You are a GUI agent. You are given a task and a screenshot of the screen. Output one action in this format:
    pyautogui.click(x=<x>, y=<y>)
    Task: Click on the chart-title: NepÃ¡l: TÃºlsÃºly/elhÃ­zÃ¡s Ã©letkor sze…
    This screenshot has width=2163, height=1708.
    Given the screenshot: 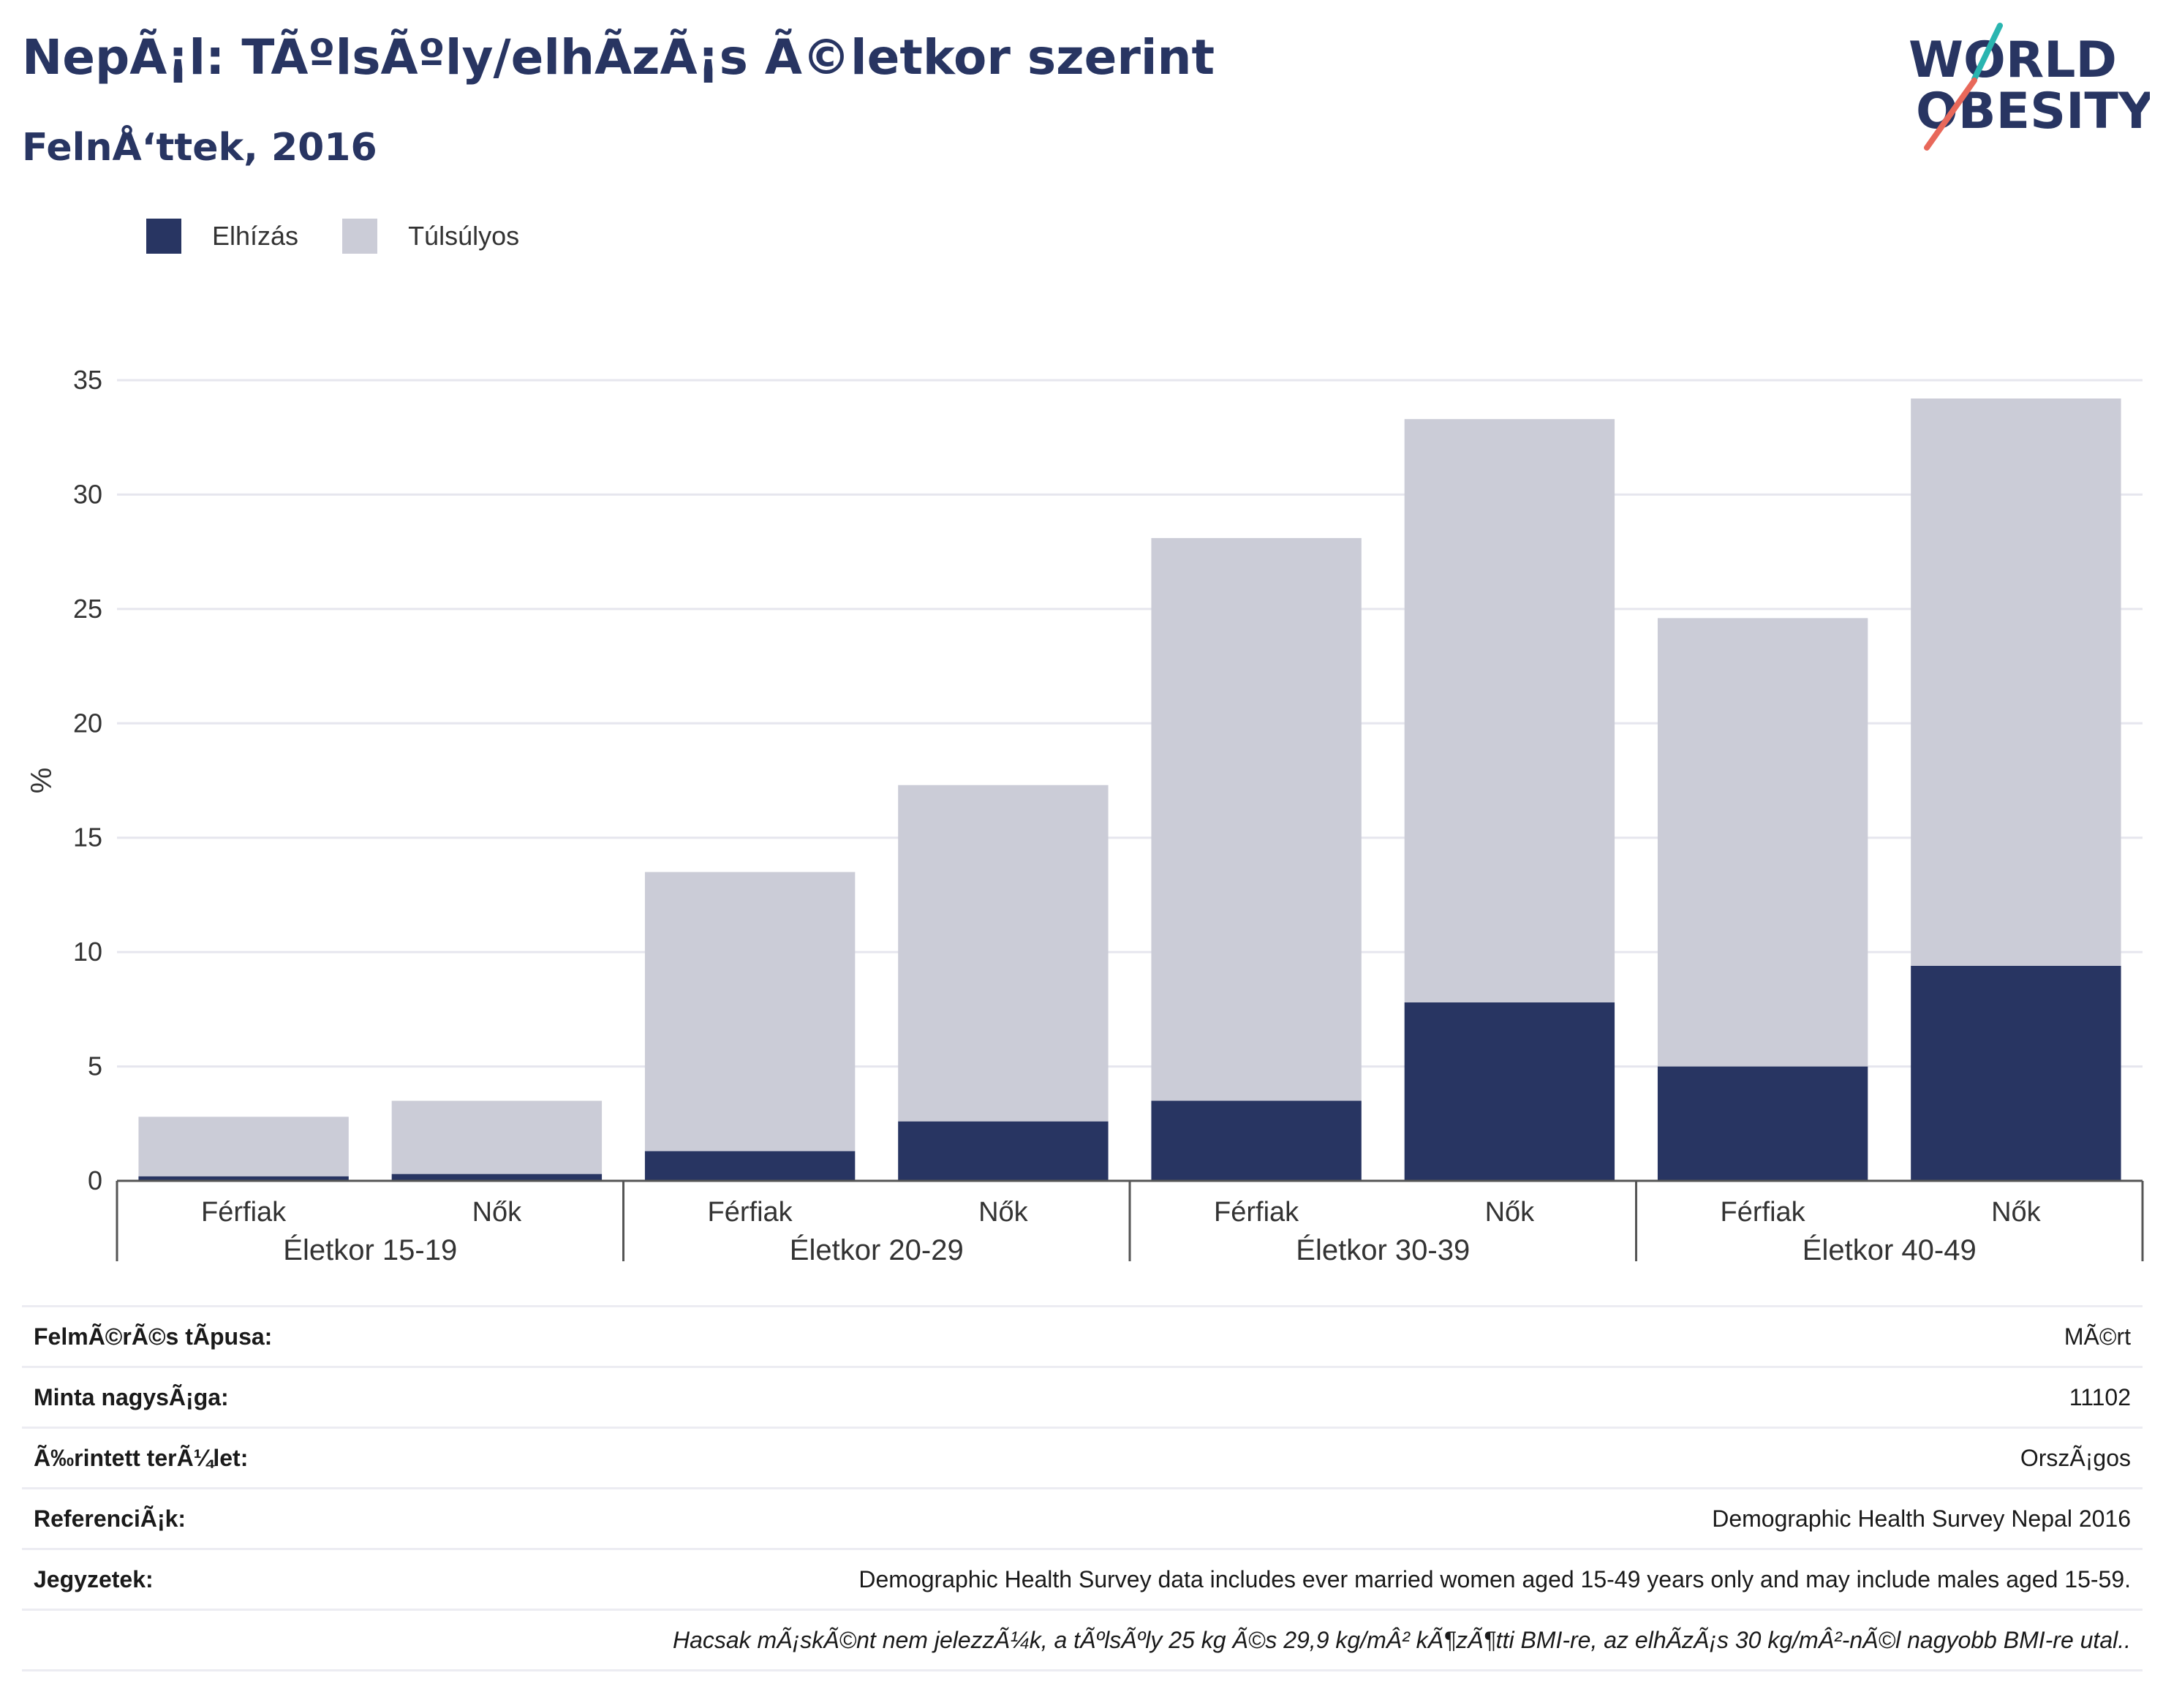 What is the action you would take?
    pyautogui.click(x=618, y=57)
    